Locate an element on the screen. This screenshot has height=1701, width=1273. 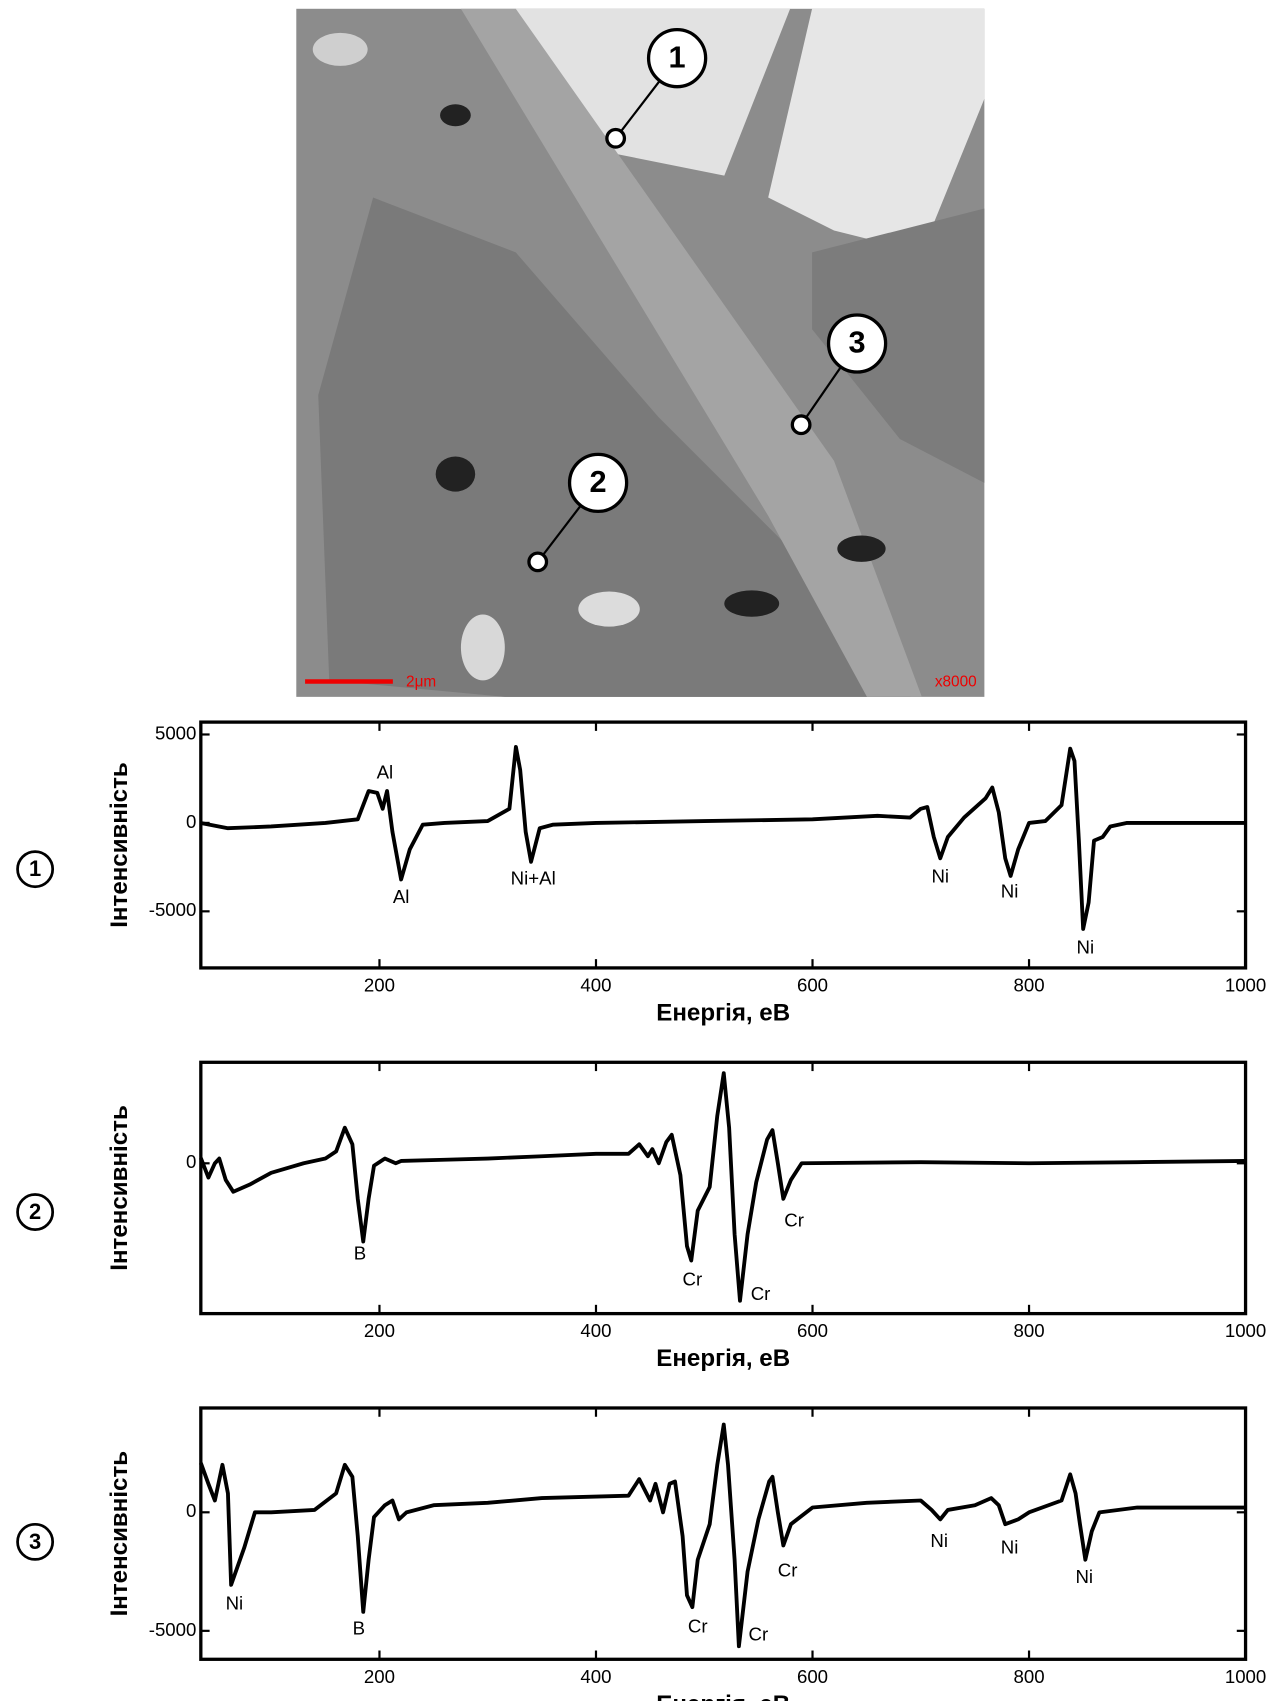
marker-circles is located at coordinates (707, 300).